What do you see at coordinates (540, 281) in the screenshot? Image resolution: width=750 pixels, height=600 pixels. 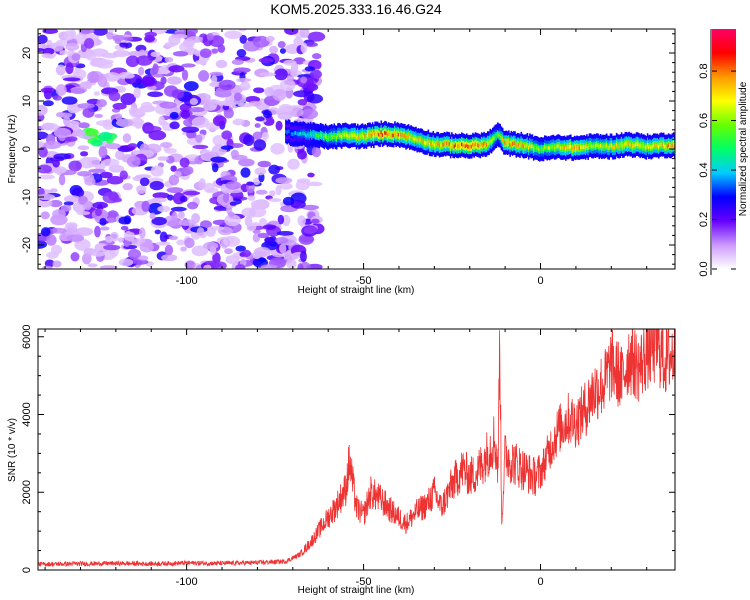 I see `x-tick-label: 0` at bounding box center [540, 281].